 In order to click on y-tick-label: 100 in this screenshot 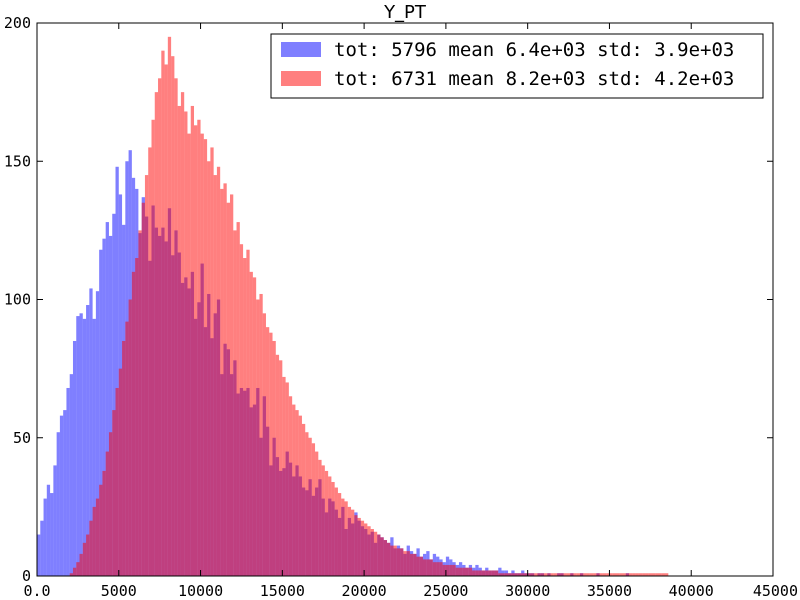, I will do `click(17, 300)`.